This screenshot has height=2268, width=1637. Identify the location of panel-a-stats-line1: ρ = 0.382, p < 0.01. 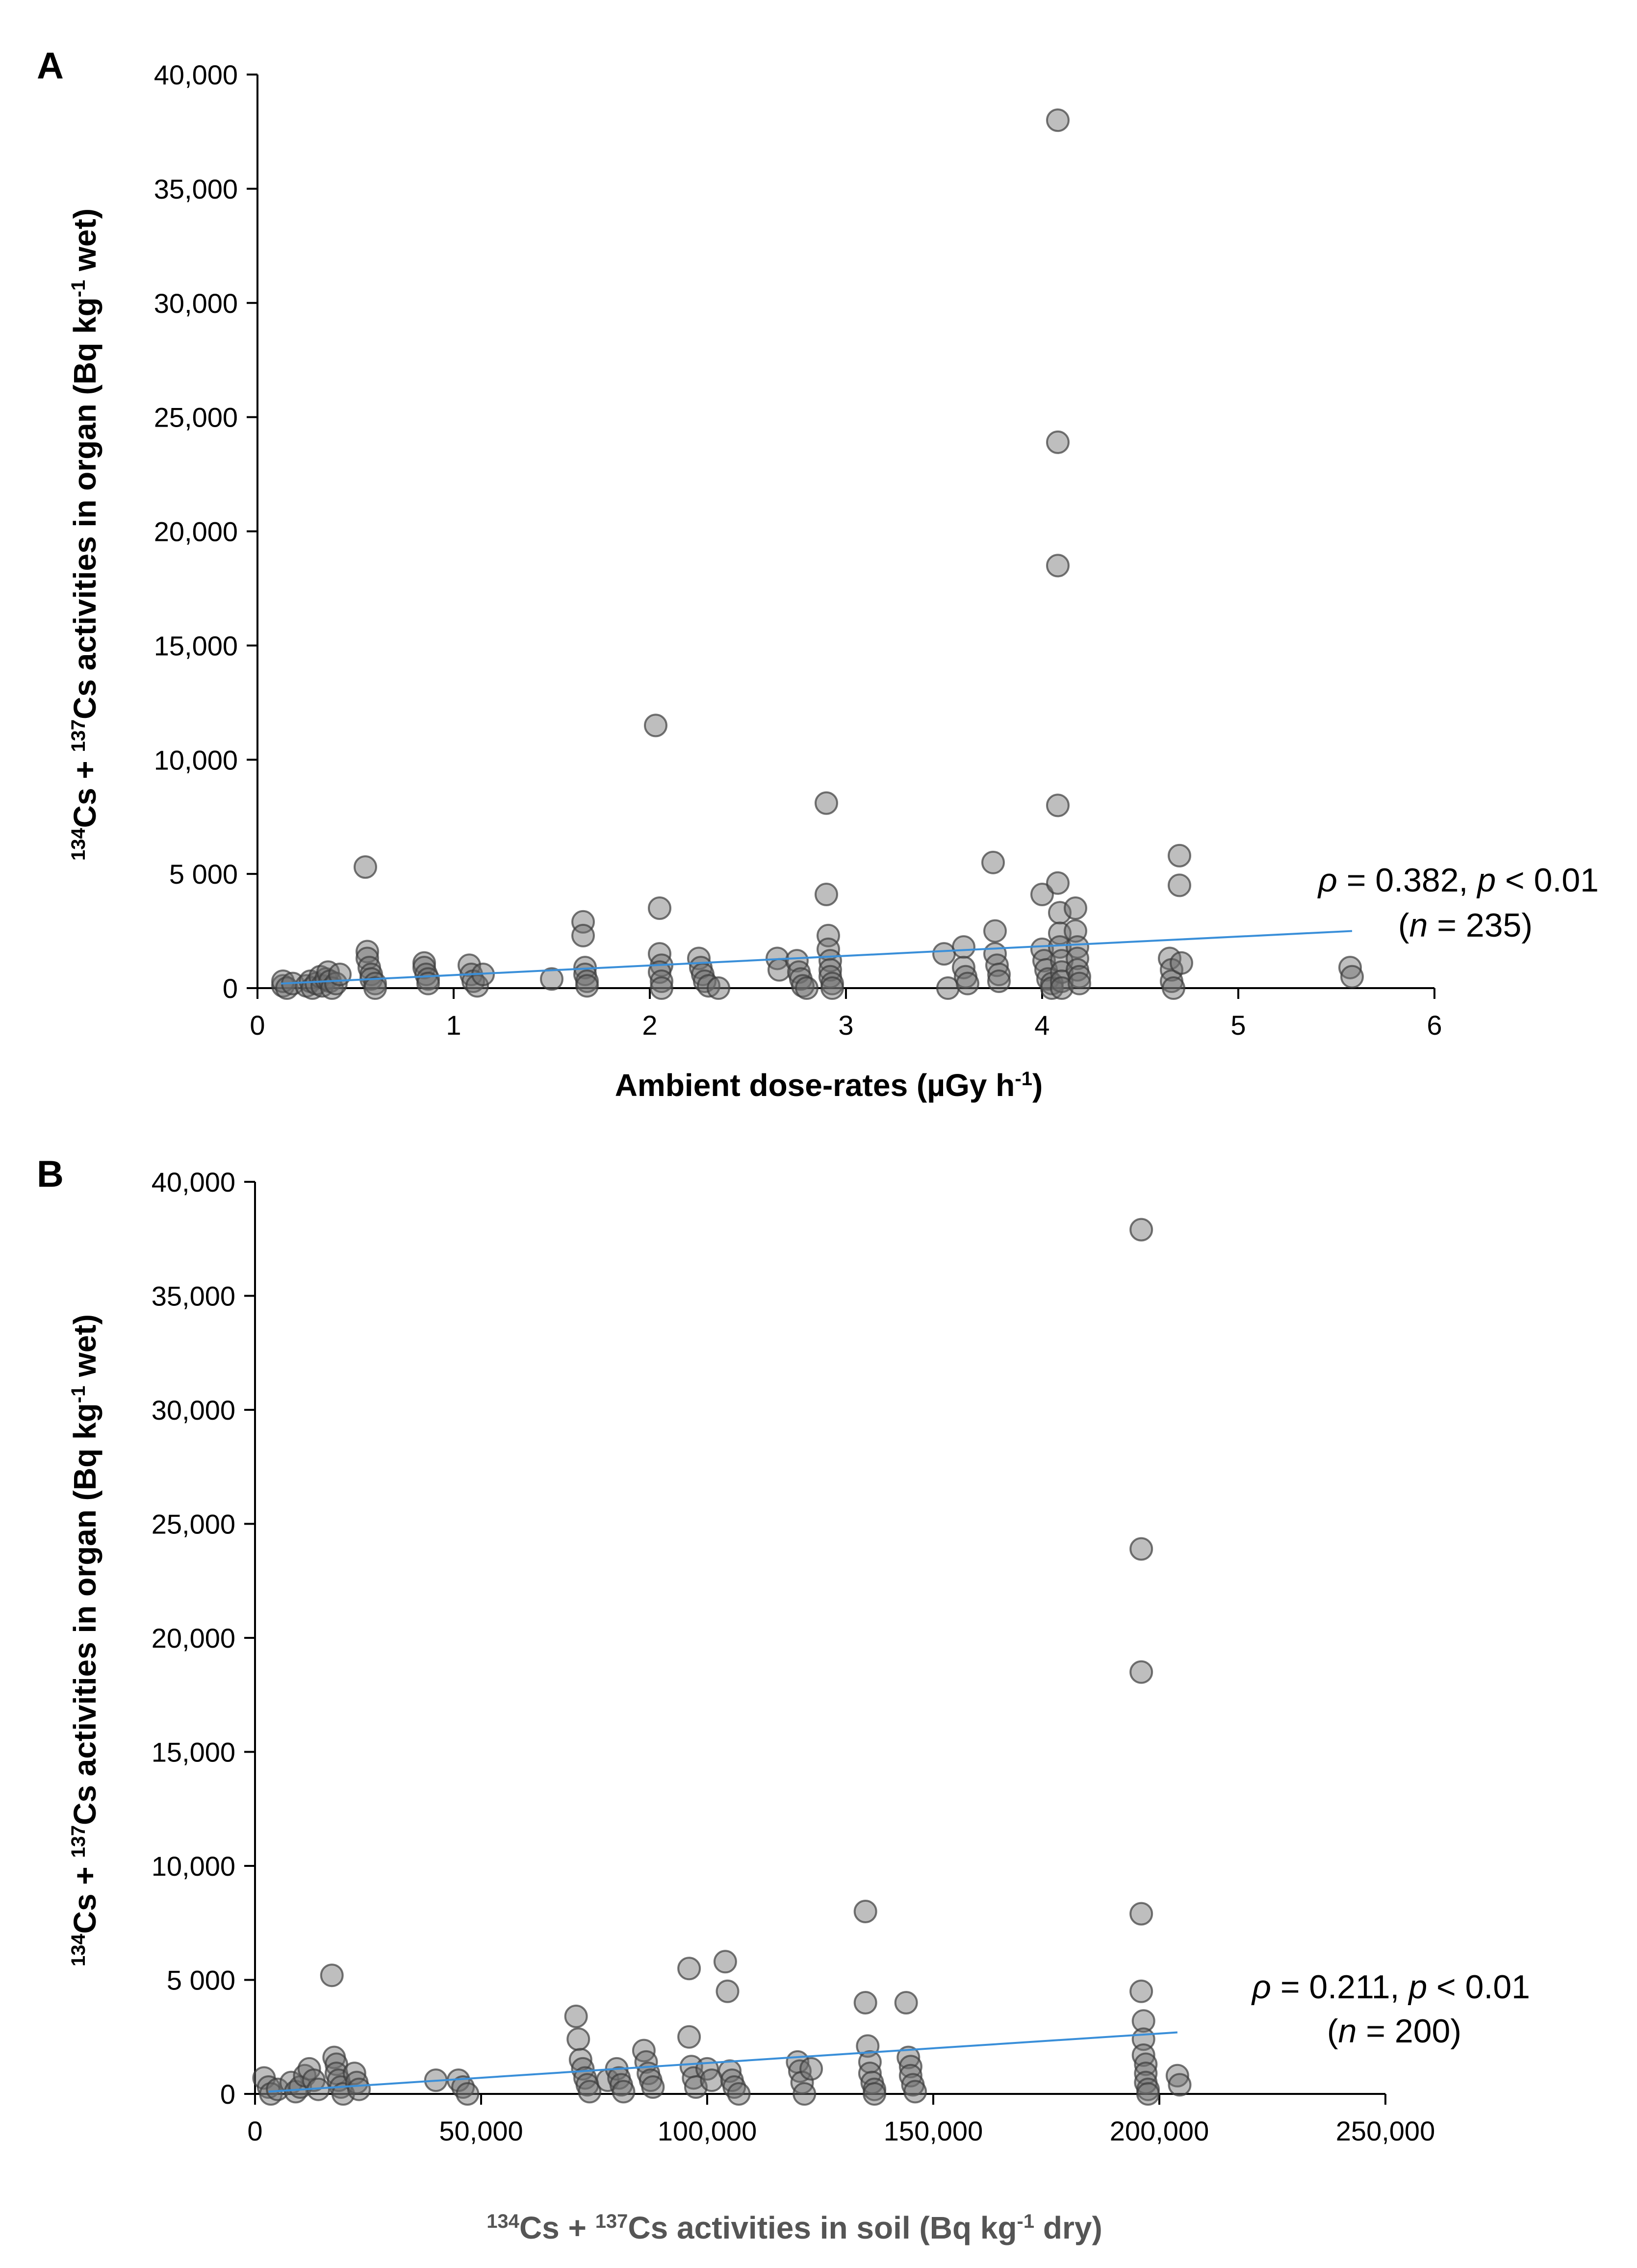
(1458, 881).